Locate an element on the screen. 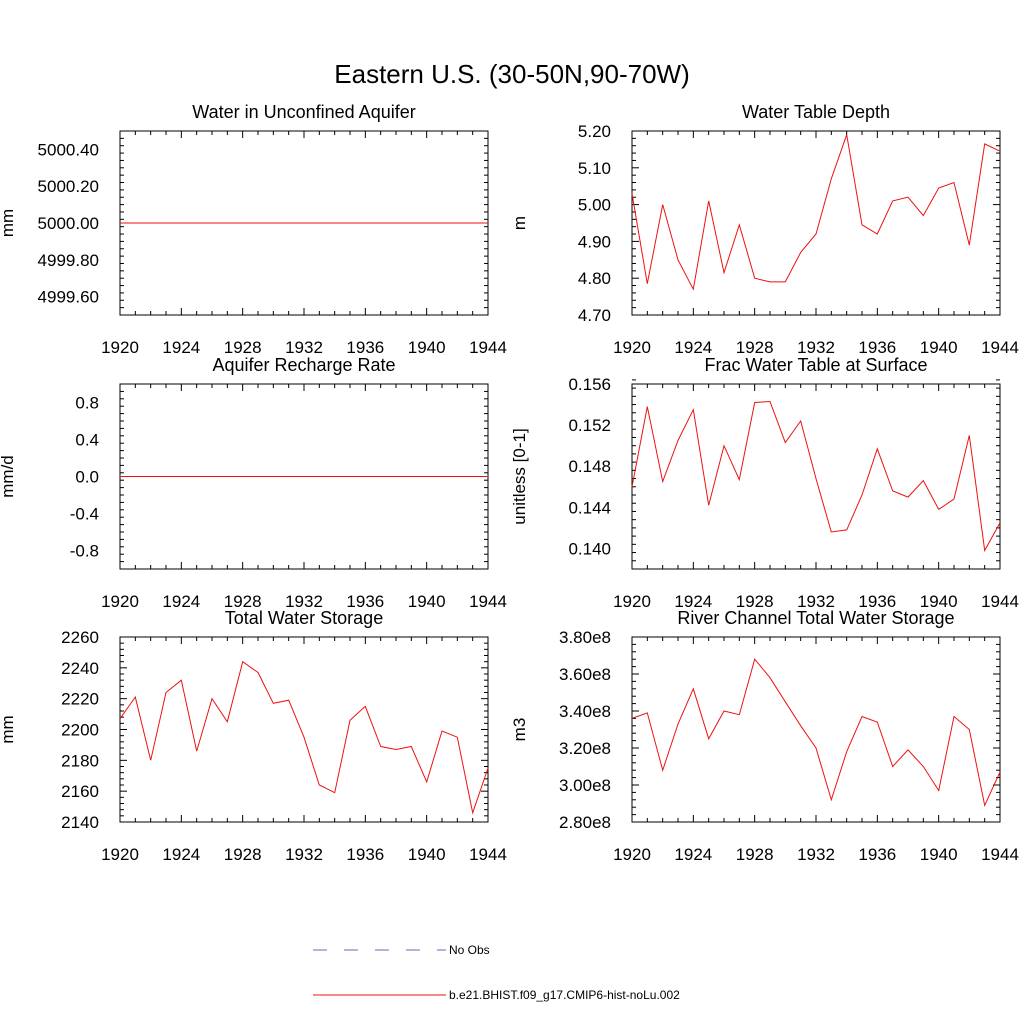  y-tick-label: 5.20 is located at coordinates (594, 131).